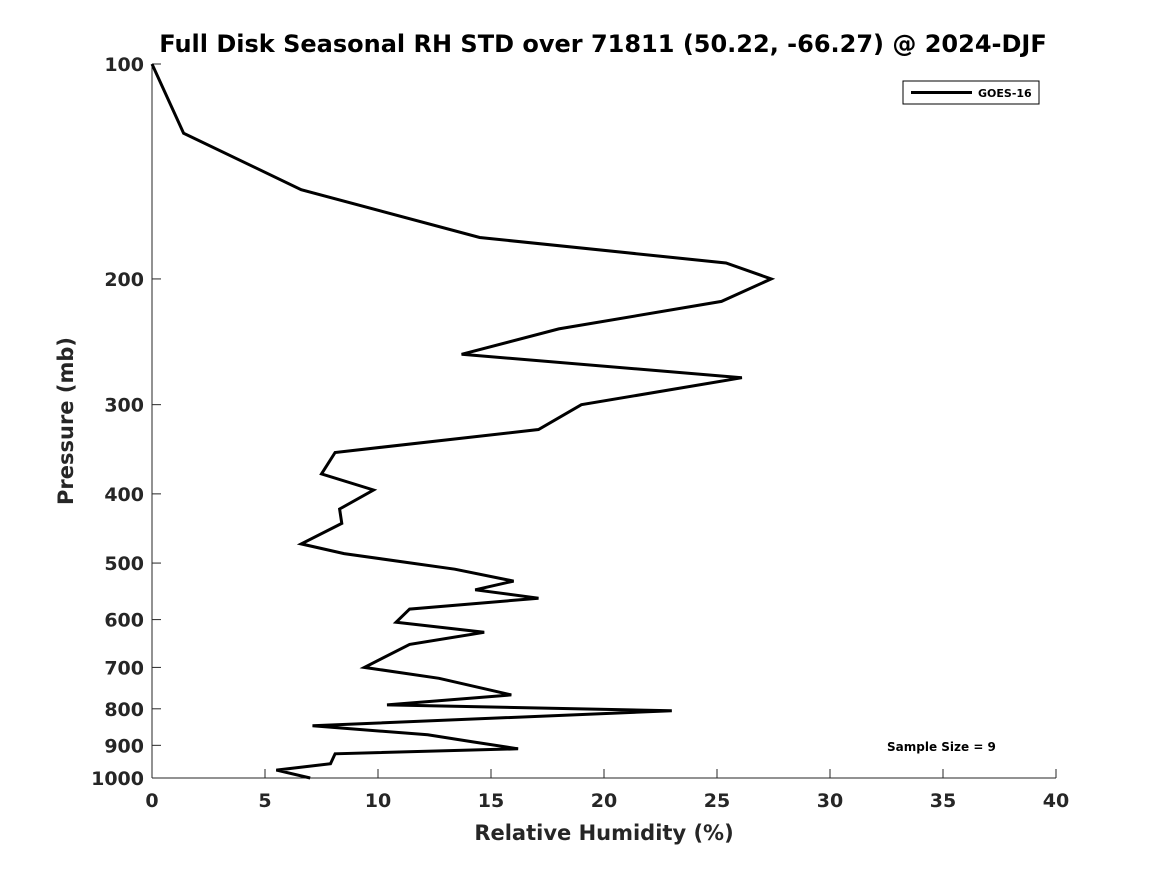 The image size is (1167, 875). Describe the element at coordinates (124, 621) in the screenshot. I see `y-tick-label: 600` at that location.